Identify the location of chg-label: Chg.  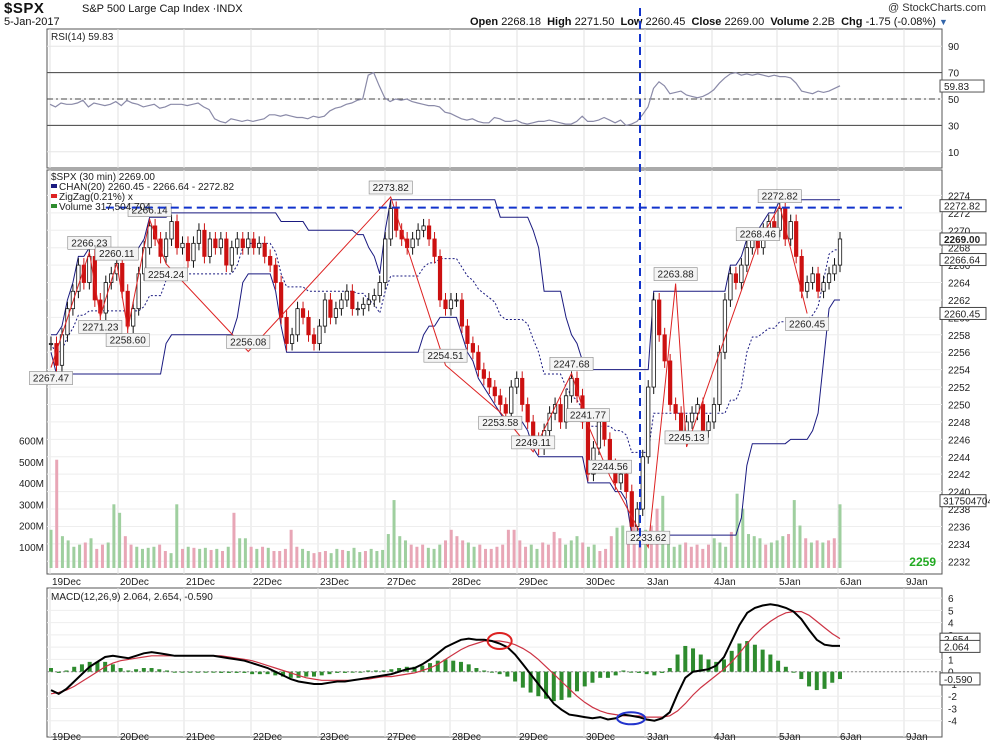
(852, 22).